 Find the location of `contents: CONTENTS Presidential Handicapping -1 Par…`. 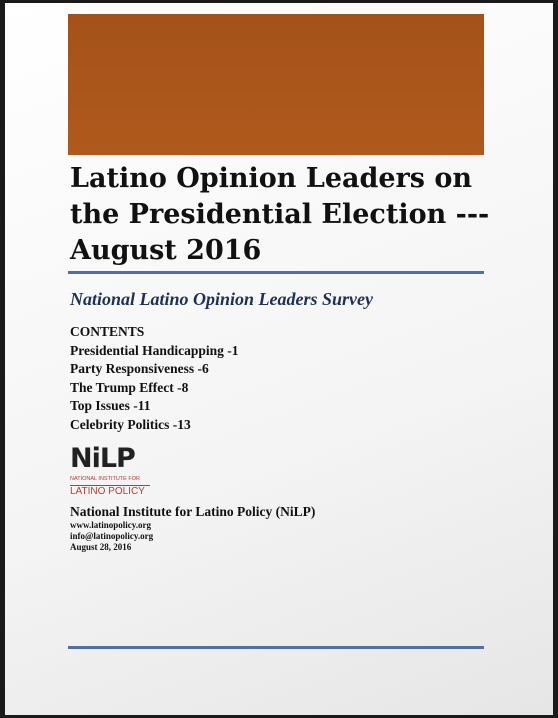

contents: CONTENTS Presidential Handicapping -1 Par… is located at coordinates (154, 378).